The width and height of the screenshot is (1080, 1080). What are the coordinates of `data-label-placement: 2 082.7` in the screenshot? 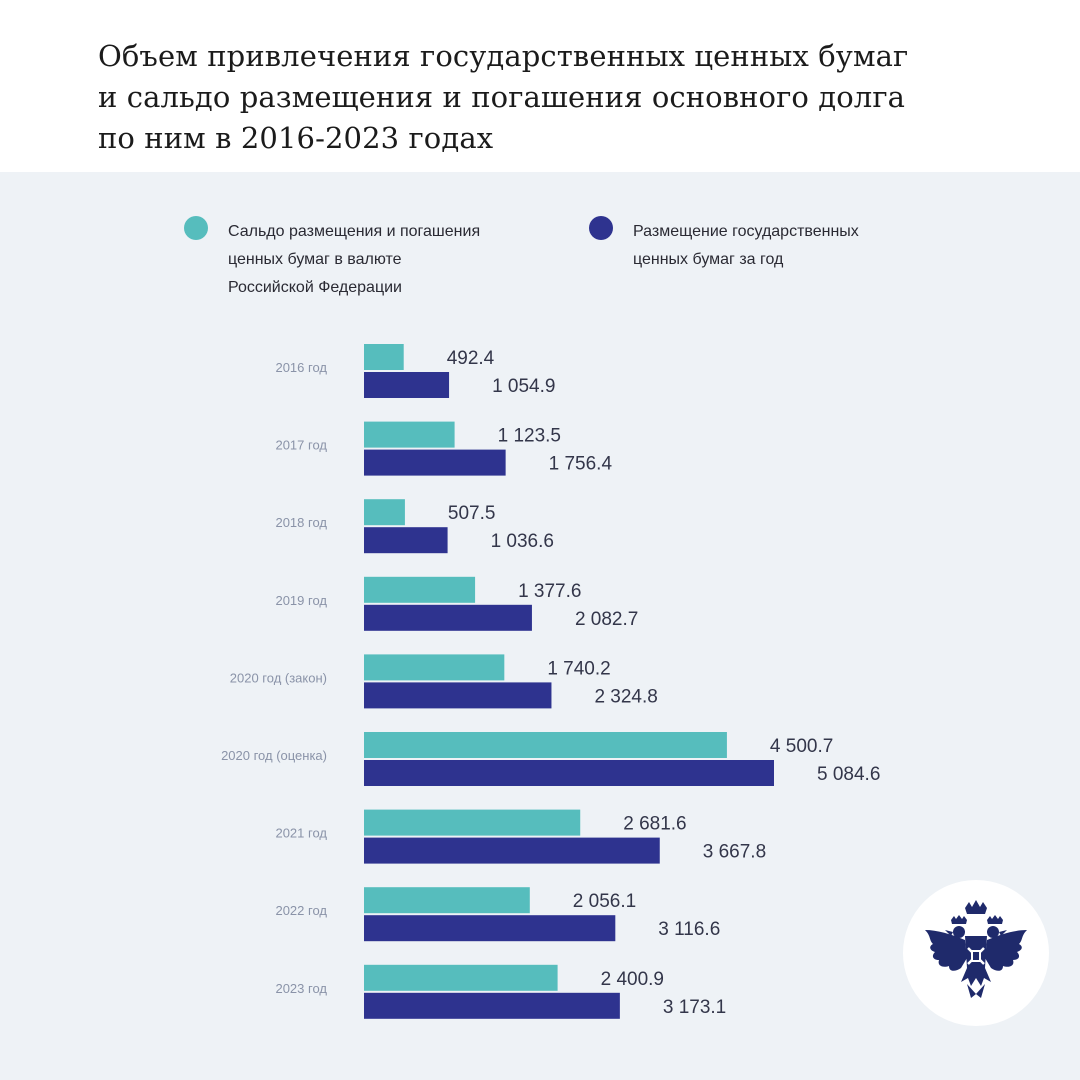 It's located at (606, 619).